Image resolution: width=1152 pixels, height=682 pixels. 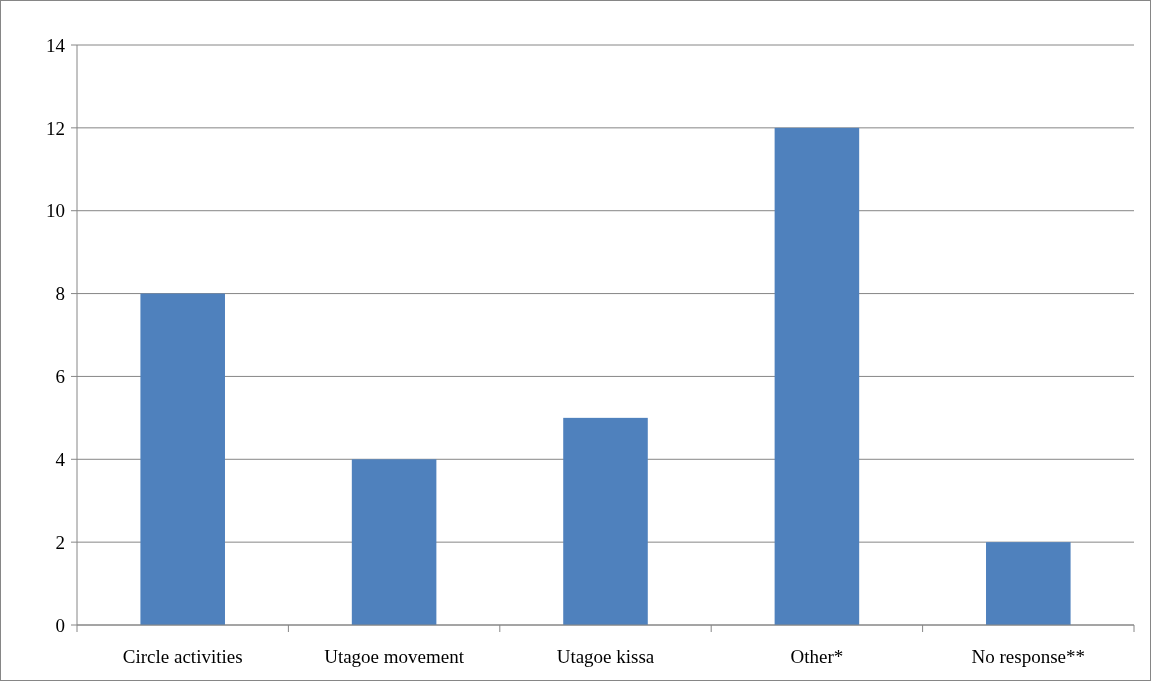 I want to click on y-tick-label: 2, so click(x=60, y=542).